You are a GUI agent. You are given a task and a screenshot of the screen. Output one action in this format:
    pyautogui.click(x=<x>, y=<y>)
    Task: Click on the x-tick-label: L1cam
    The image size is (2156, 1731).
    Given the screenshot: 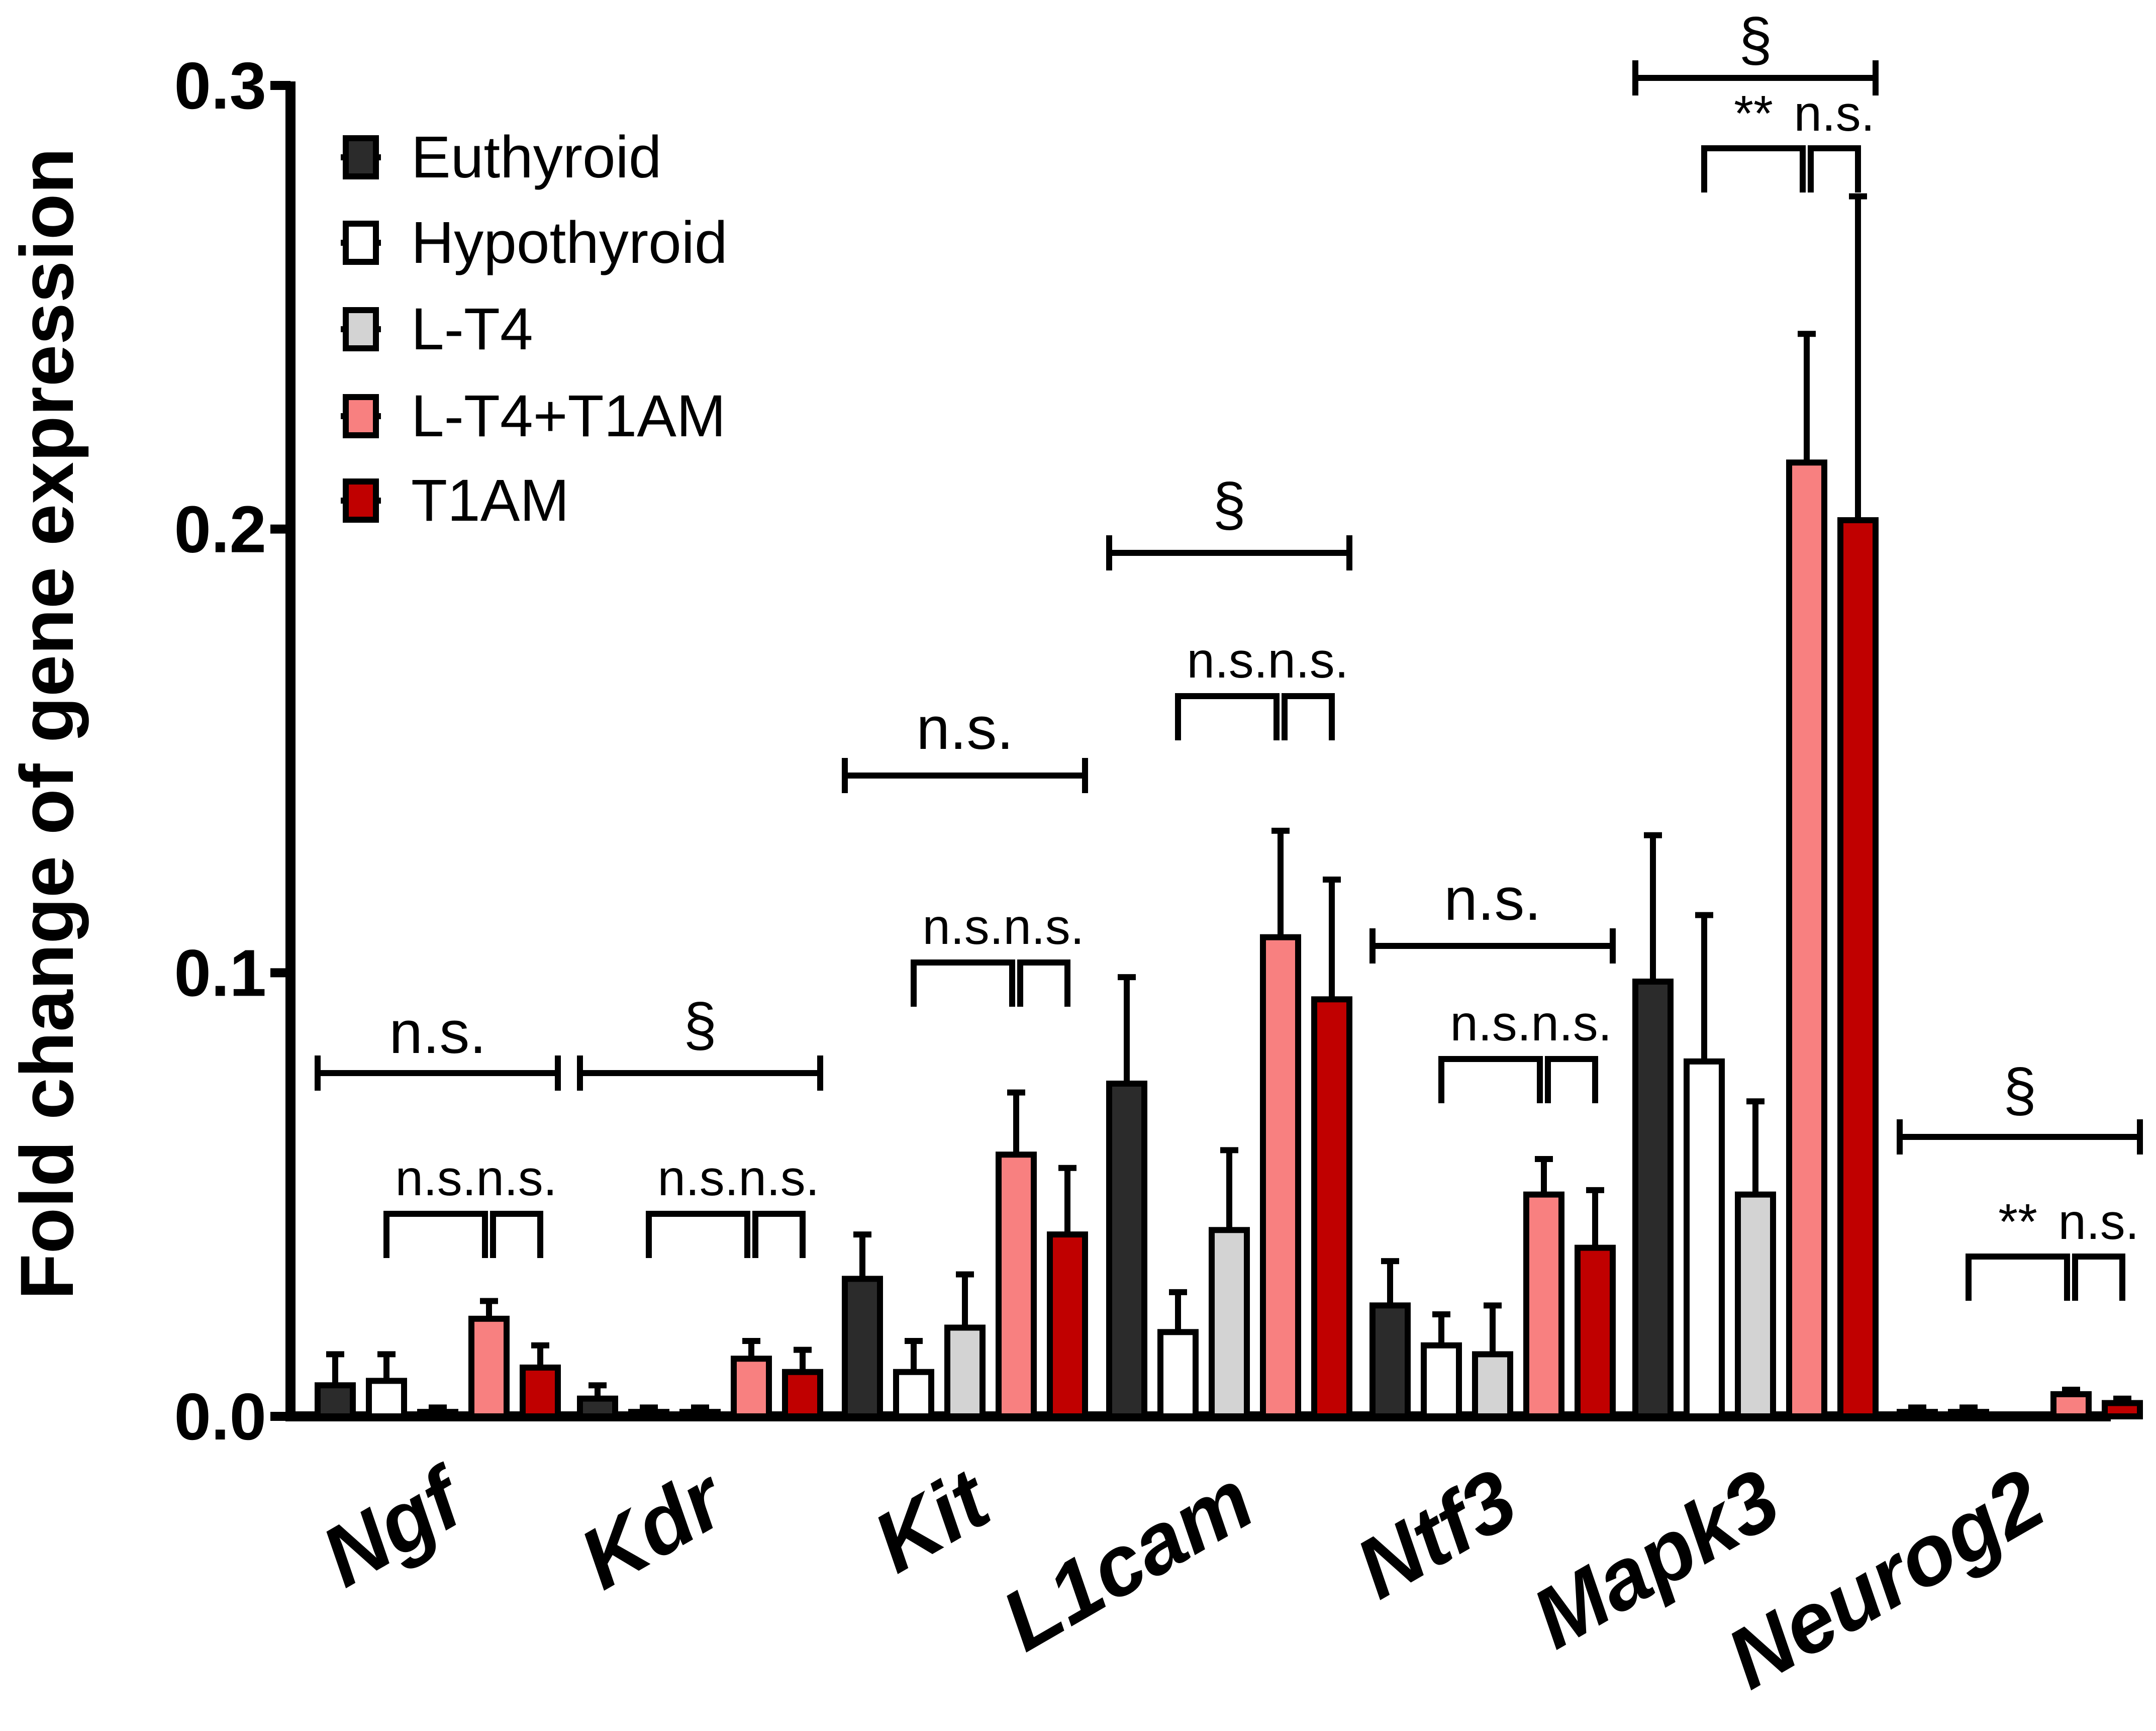 What is the action you would take?
    pyautogui.click(x=1127, y=1560)
    